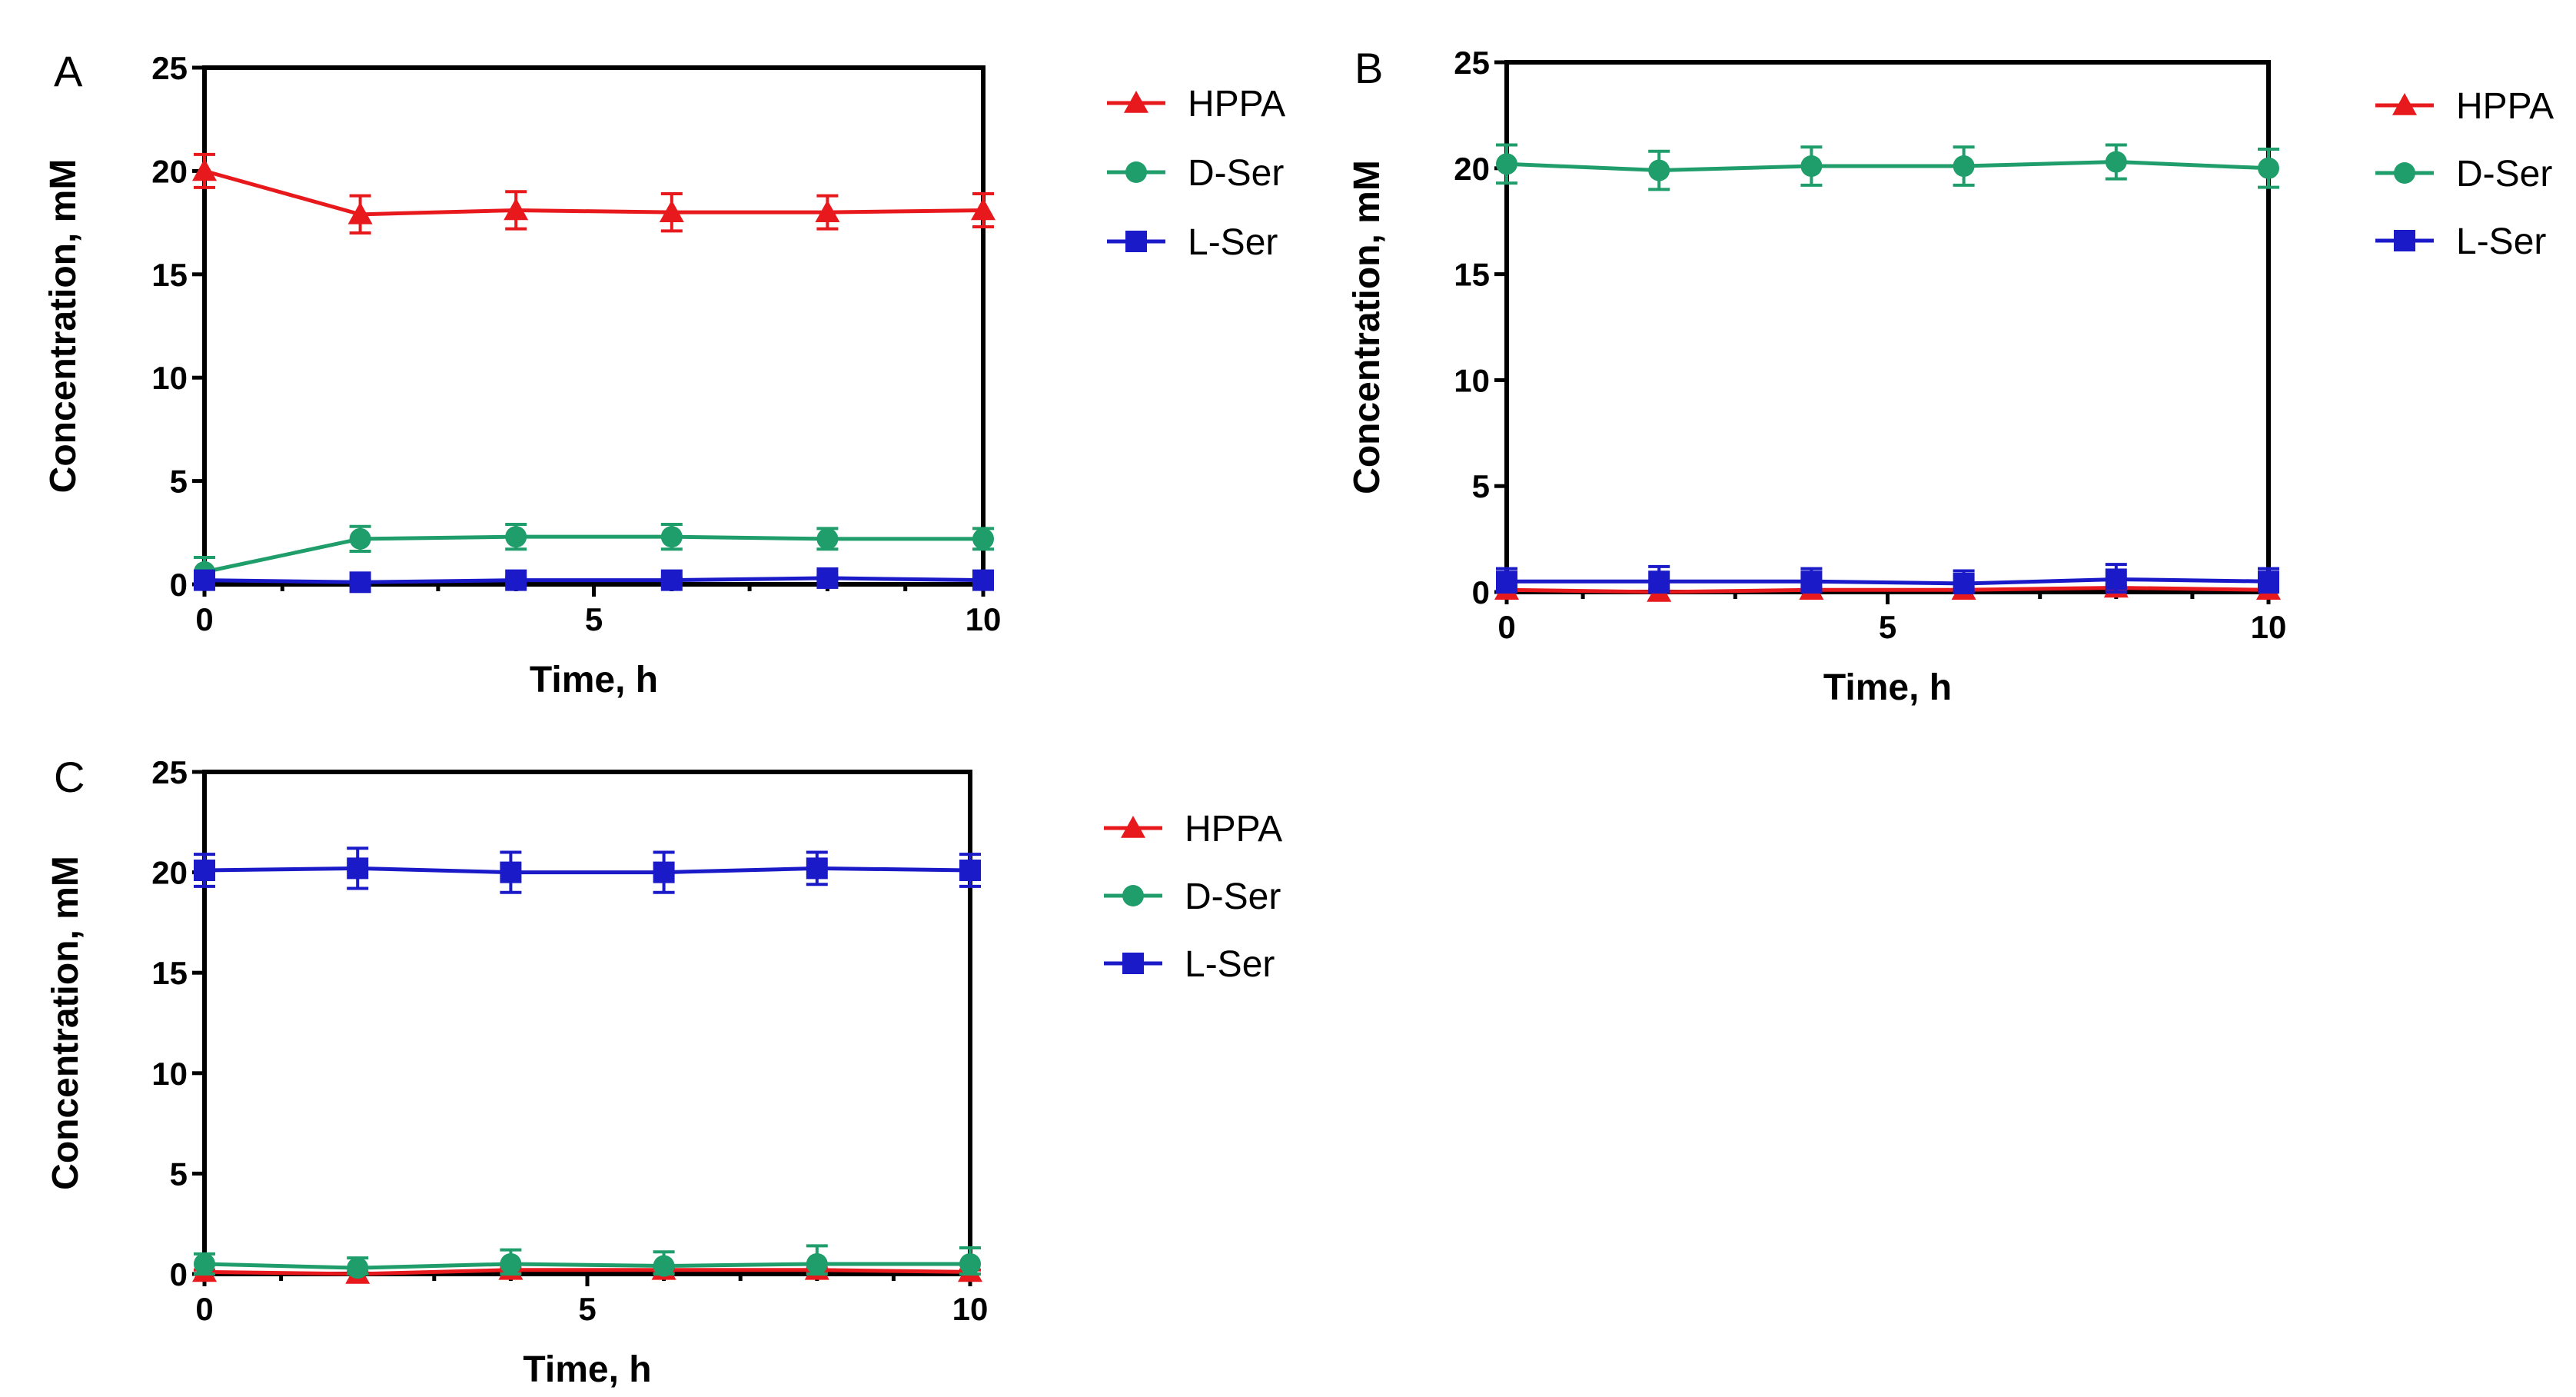 The height and width of the screenshot is (1397, 2576). I want to click on legend-label: L-Ser, so click(1233, 242).